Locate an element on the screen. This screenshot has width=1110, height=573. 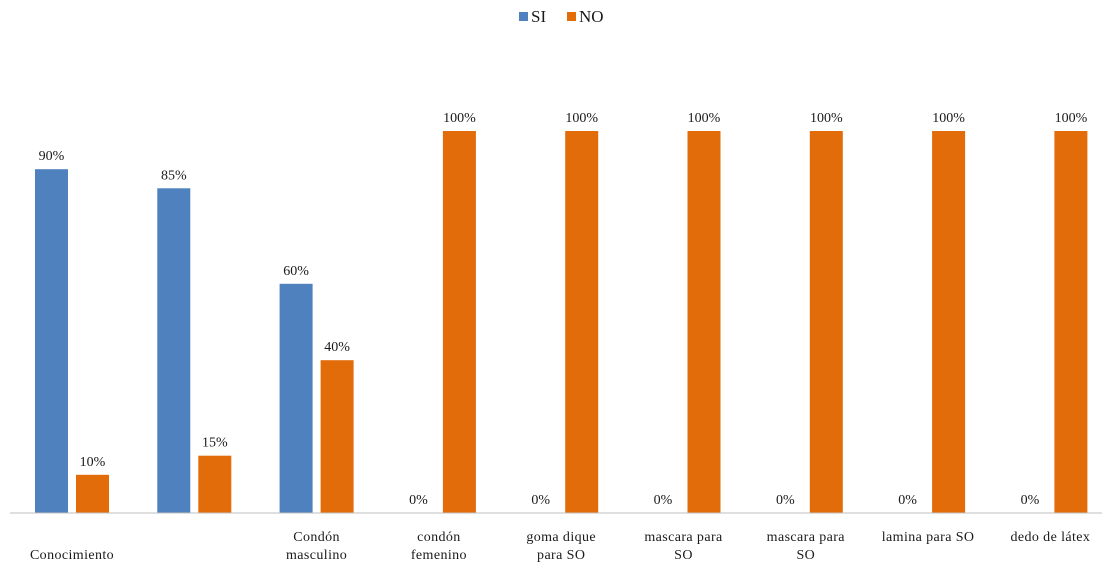
data-label-si: 60% is located at coordinates (296, 271).